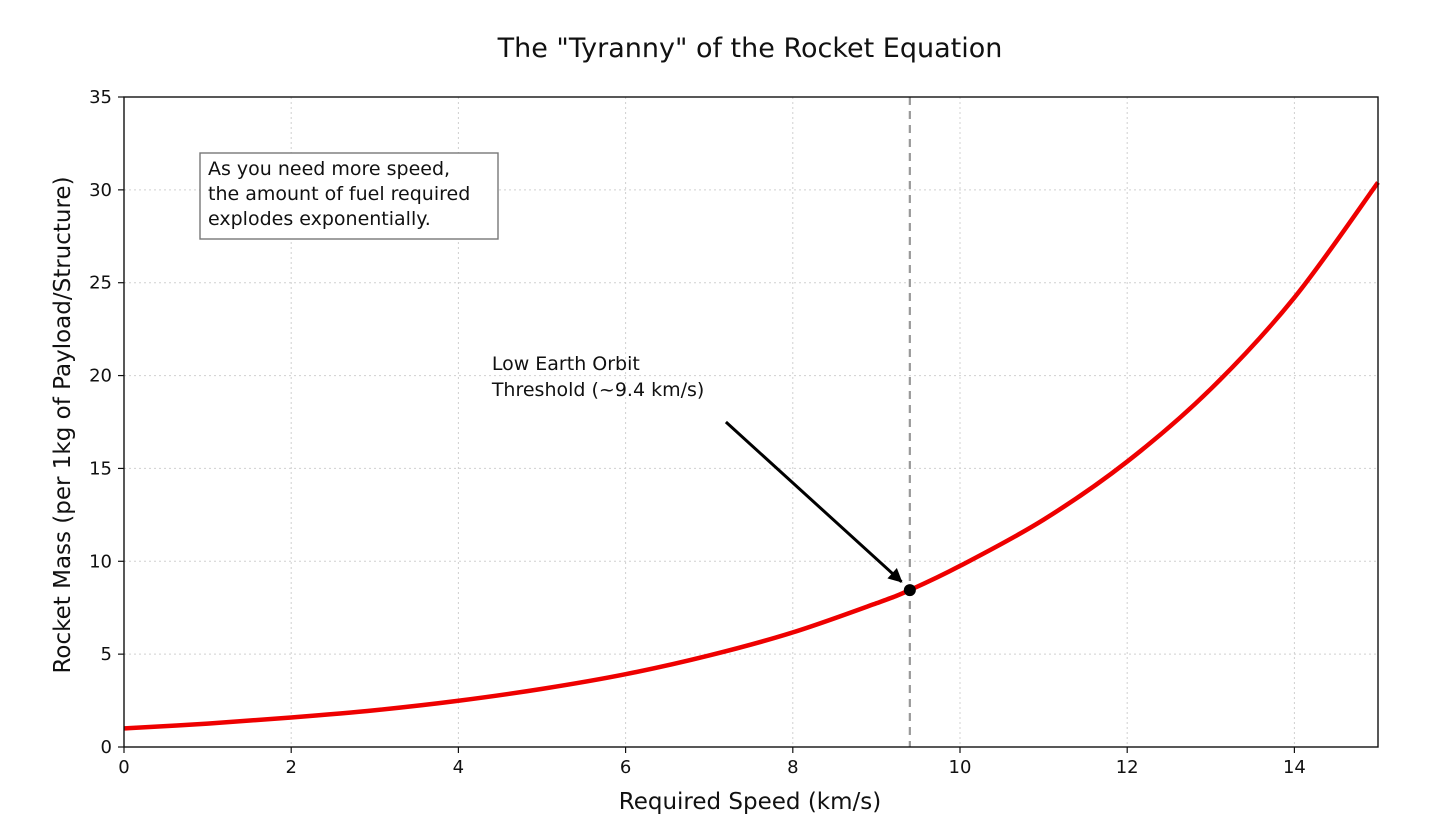 The height and width of the screenshot is (840, 1456). What do you see at coordinates (813, 501) in the screenshot?
I see `annotation-arrow` at bounding box center [813, 501].